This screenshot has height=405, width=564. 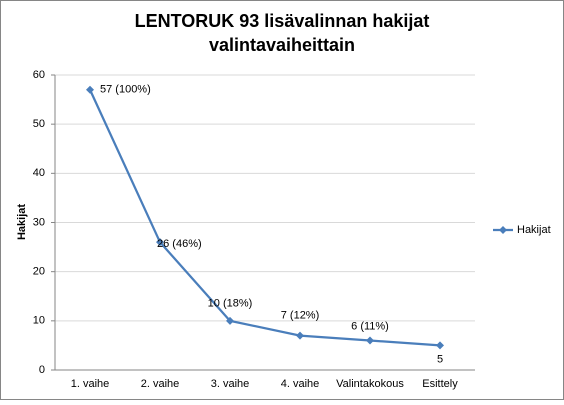 I want to click on data-label: 26 (46%), so click(x=179, y=244).